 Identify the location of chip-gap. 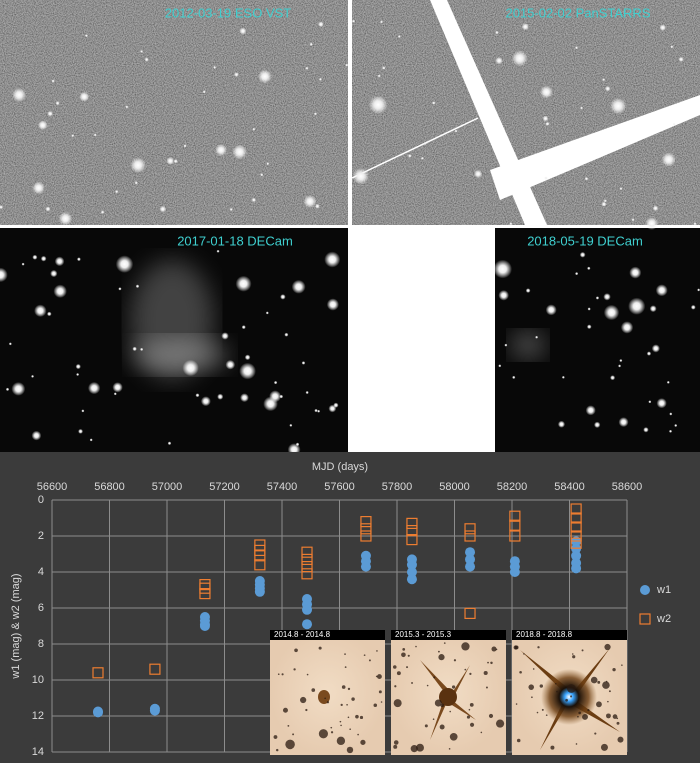
(595, 147).